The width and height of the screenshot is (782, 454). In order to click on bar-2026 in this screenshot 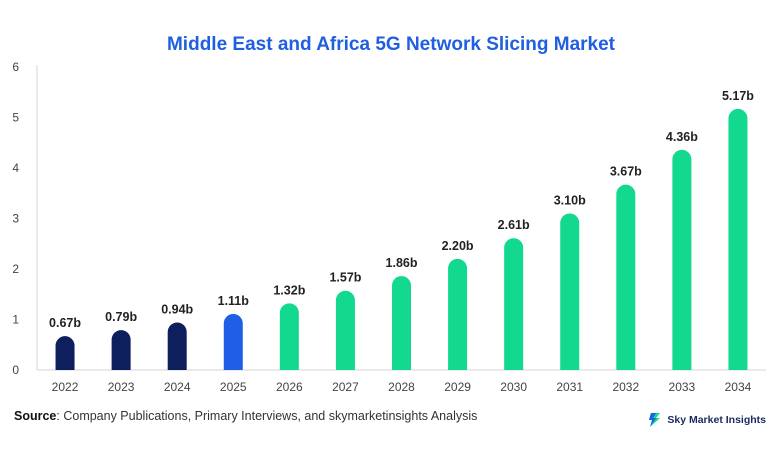, I will do `click(289, 336)`.